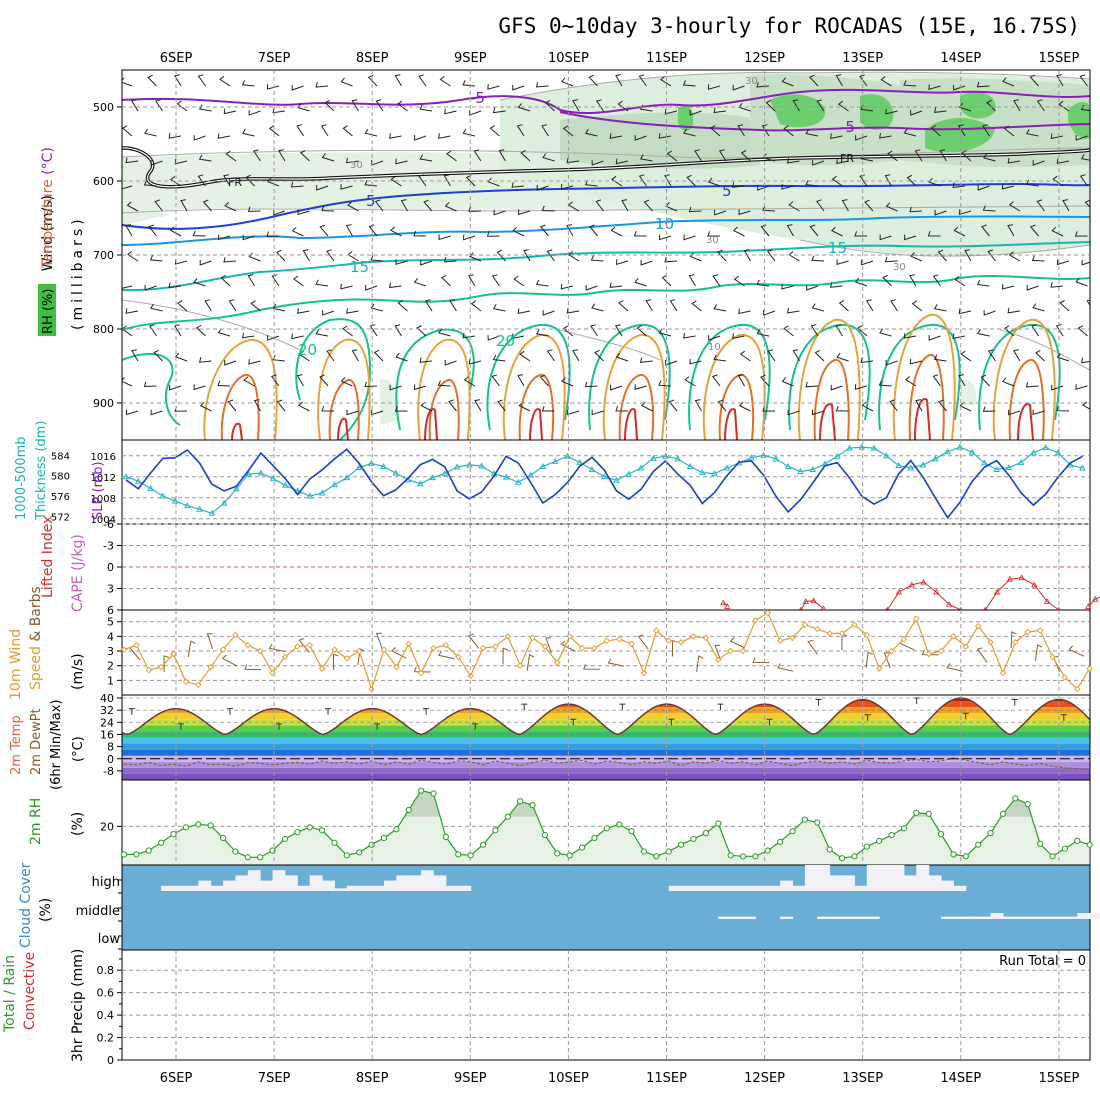 This screenshot has height=1100, width=1100. I want to click on wind-axis-label: 10m Wind, so click(16, 664).